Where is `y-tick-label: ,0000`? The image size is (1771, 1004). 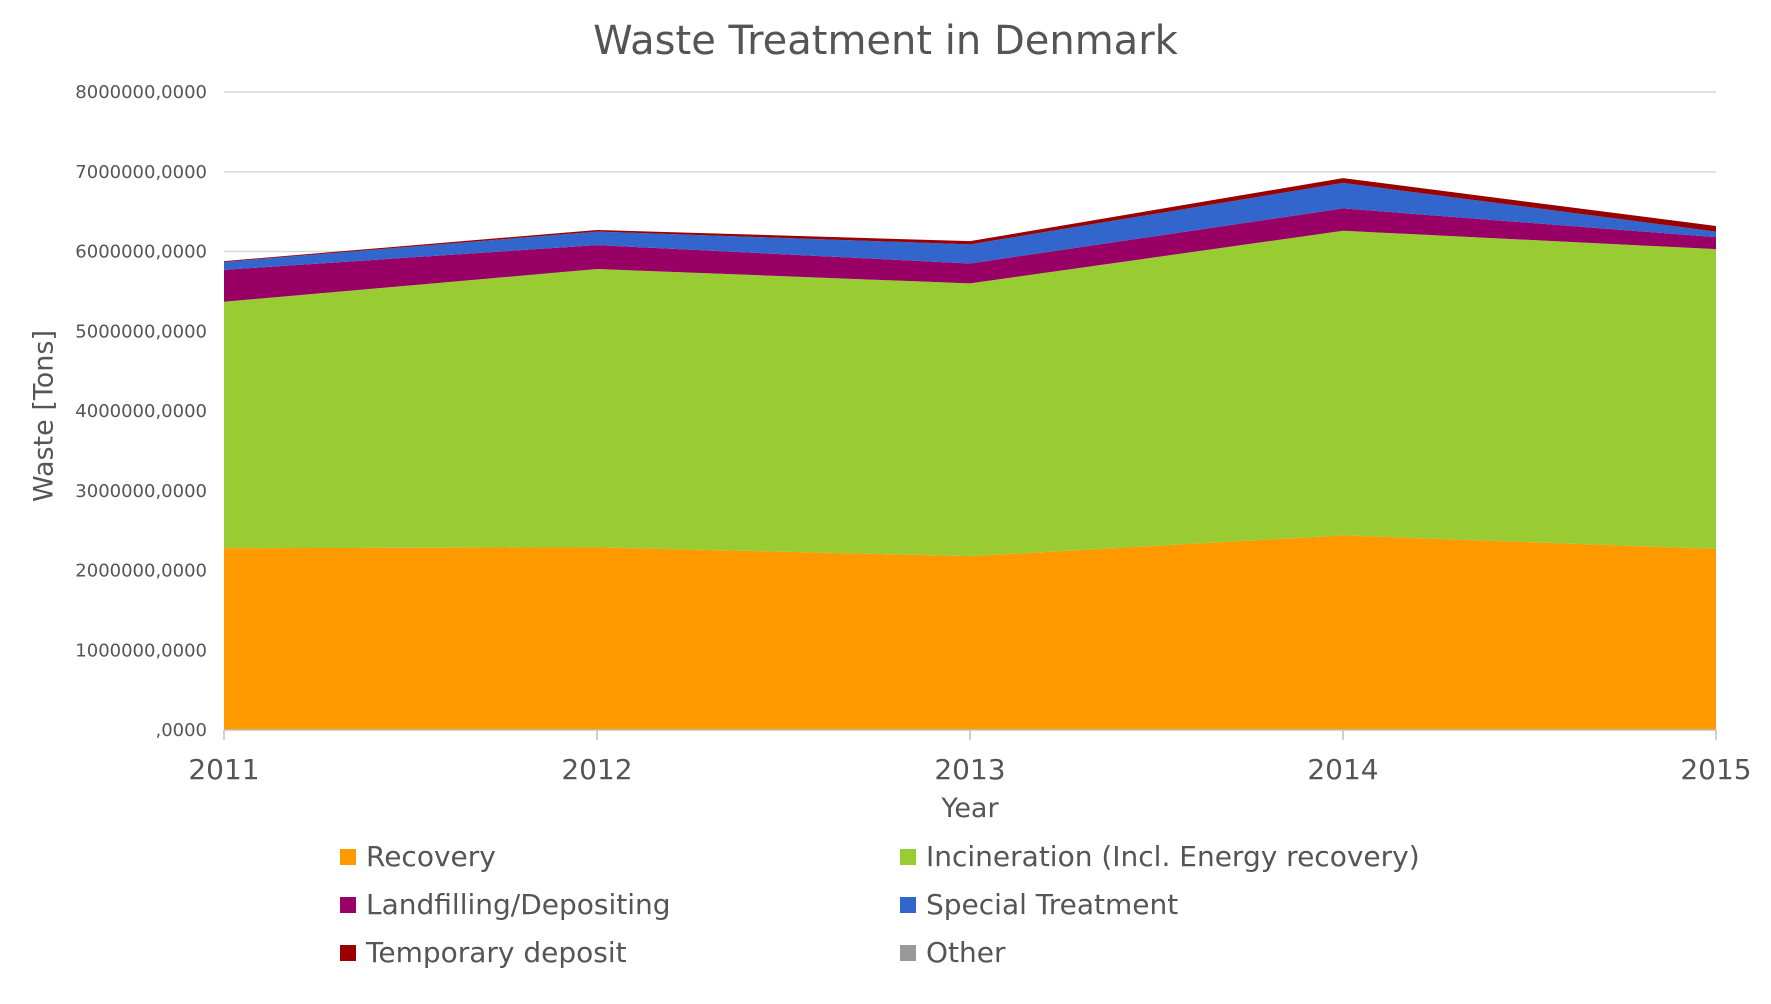 y-tick-label: ,0000 is located at coordinates (181, 730).